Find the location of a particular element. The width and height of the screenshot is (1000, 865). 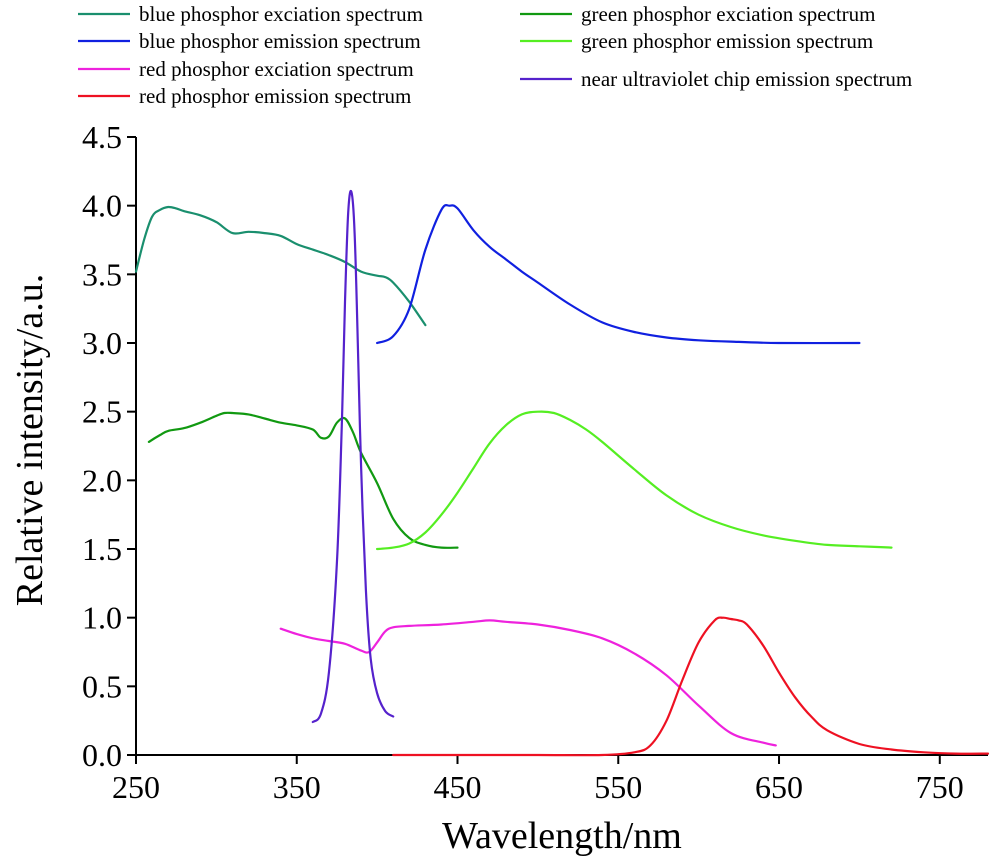

legend-label: blue phosphor emission spectrum is located at coordinates (280, 41).